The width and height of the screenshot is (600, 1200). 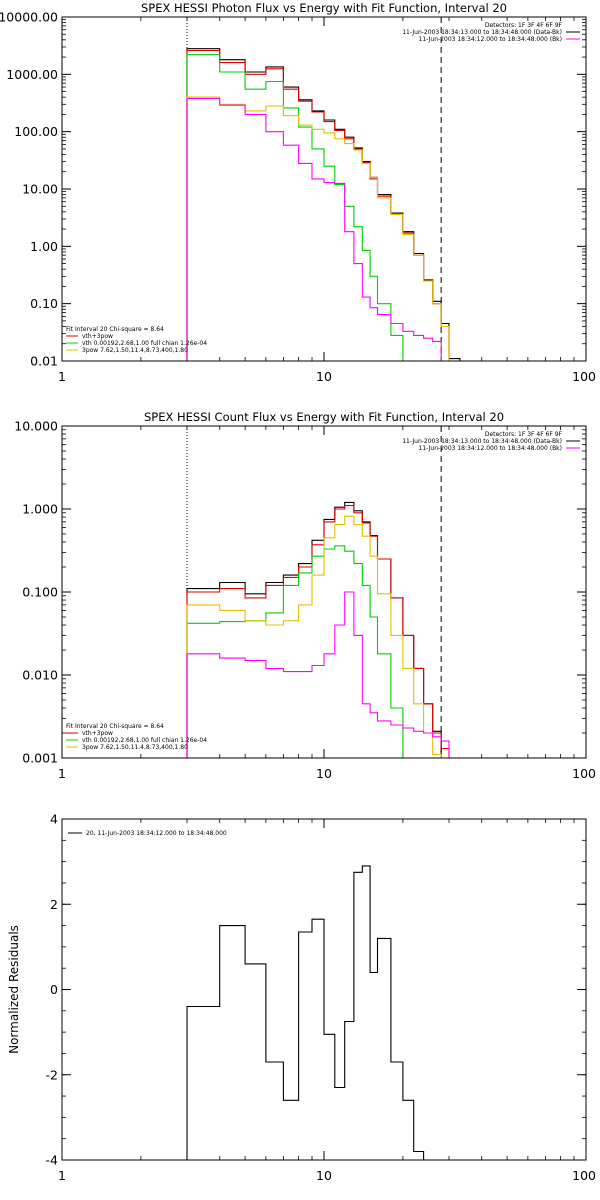 I want to click on y-tick-label: 1000.00, so click(x=32, y=74).